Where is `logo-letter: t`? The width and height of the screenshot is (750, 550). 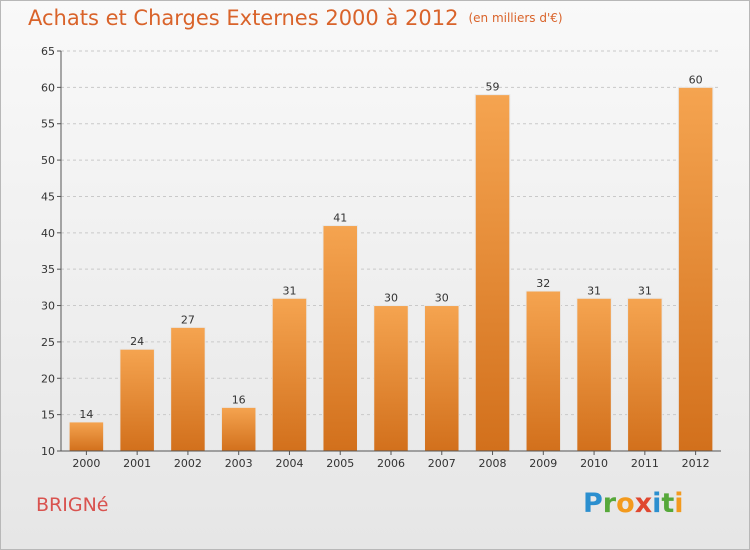 logo-letter: t is located at coordinates (668, 503).